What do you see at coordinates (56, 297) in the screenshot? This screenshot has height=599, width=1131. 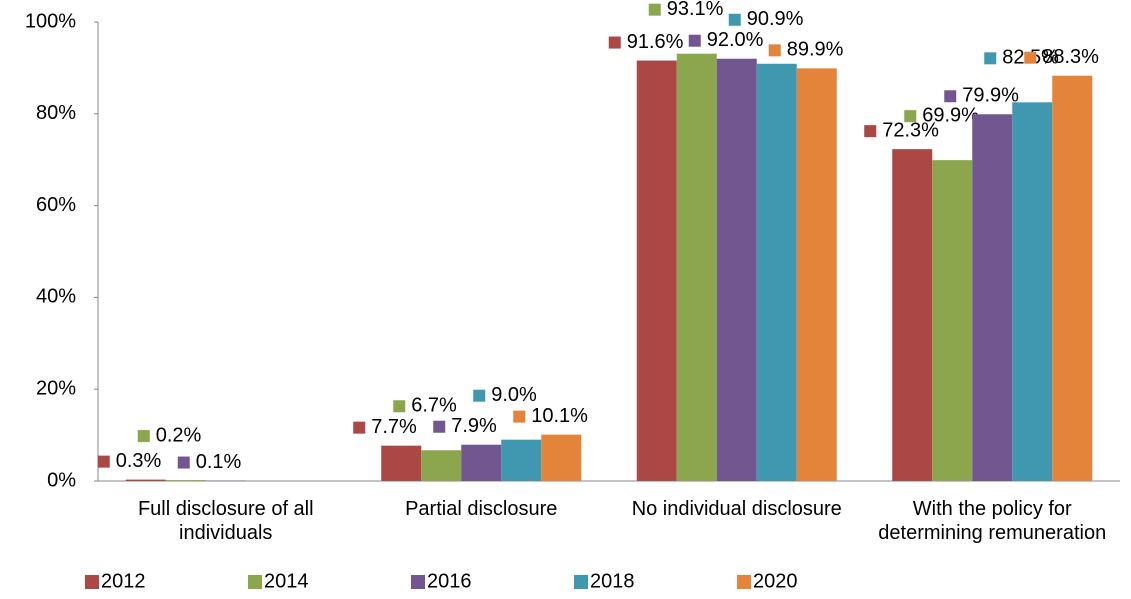 I see `y-tick-label: 40%` at bounding box center [56, 297].